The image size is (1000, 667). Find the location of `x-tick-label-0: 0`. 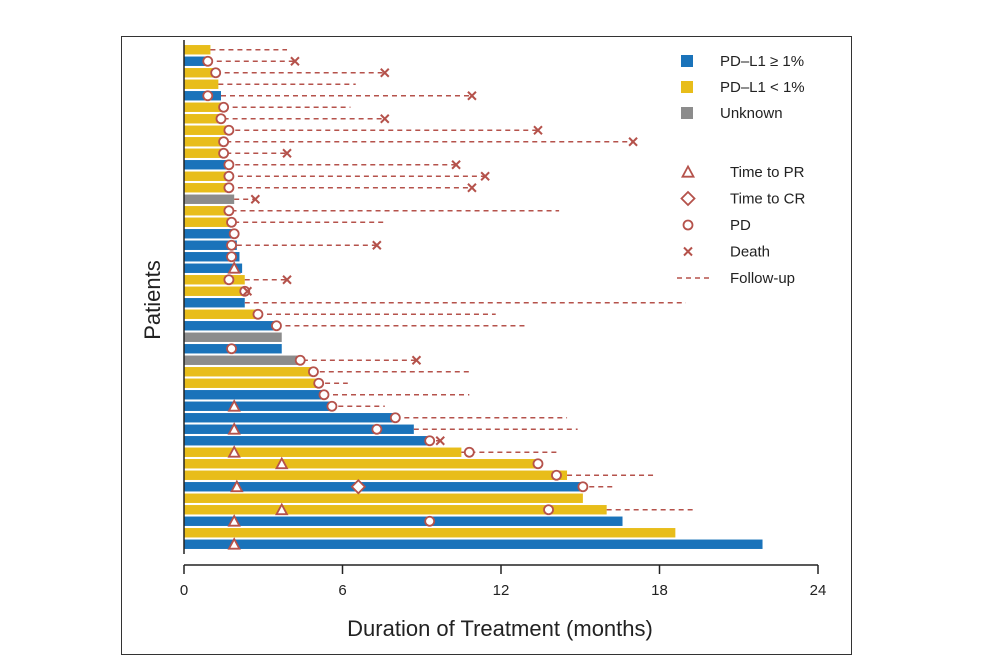

x-tick-label-0: 0 is located at coordinates (184, 590).